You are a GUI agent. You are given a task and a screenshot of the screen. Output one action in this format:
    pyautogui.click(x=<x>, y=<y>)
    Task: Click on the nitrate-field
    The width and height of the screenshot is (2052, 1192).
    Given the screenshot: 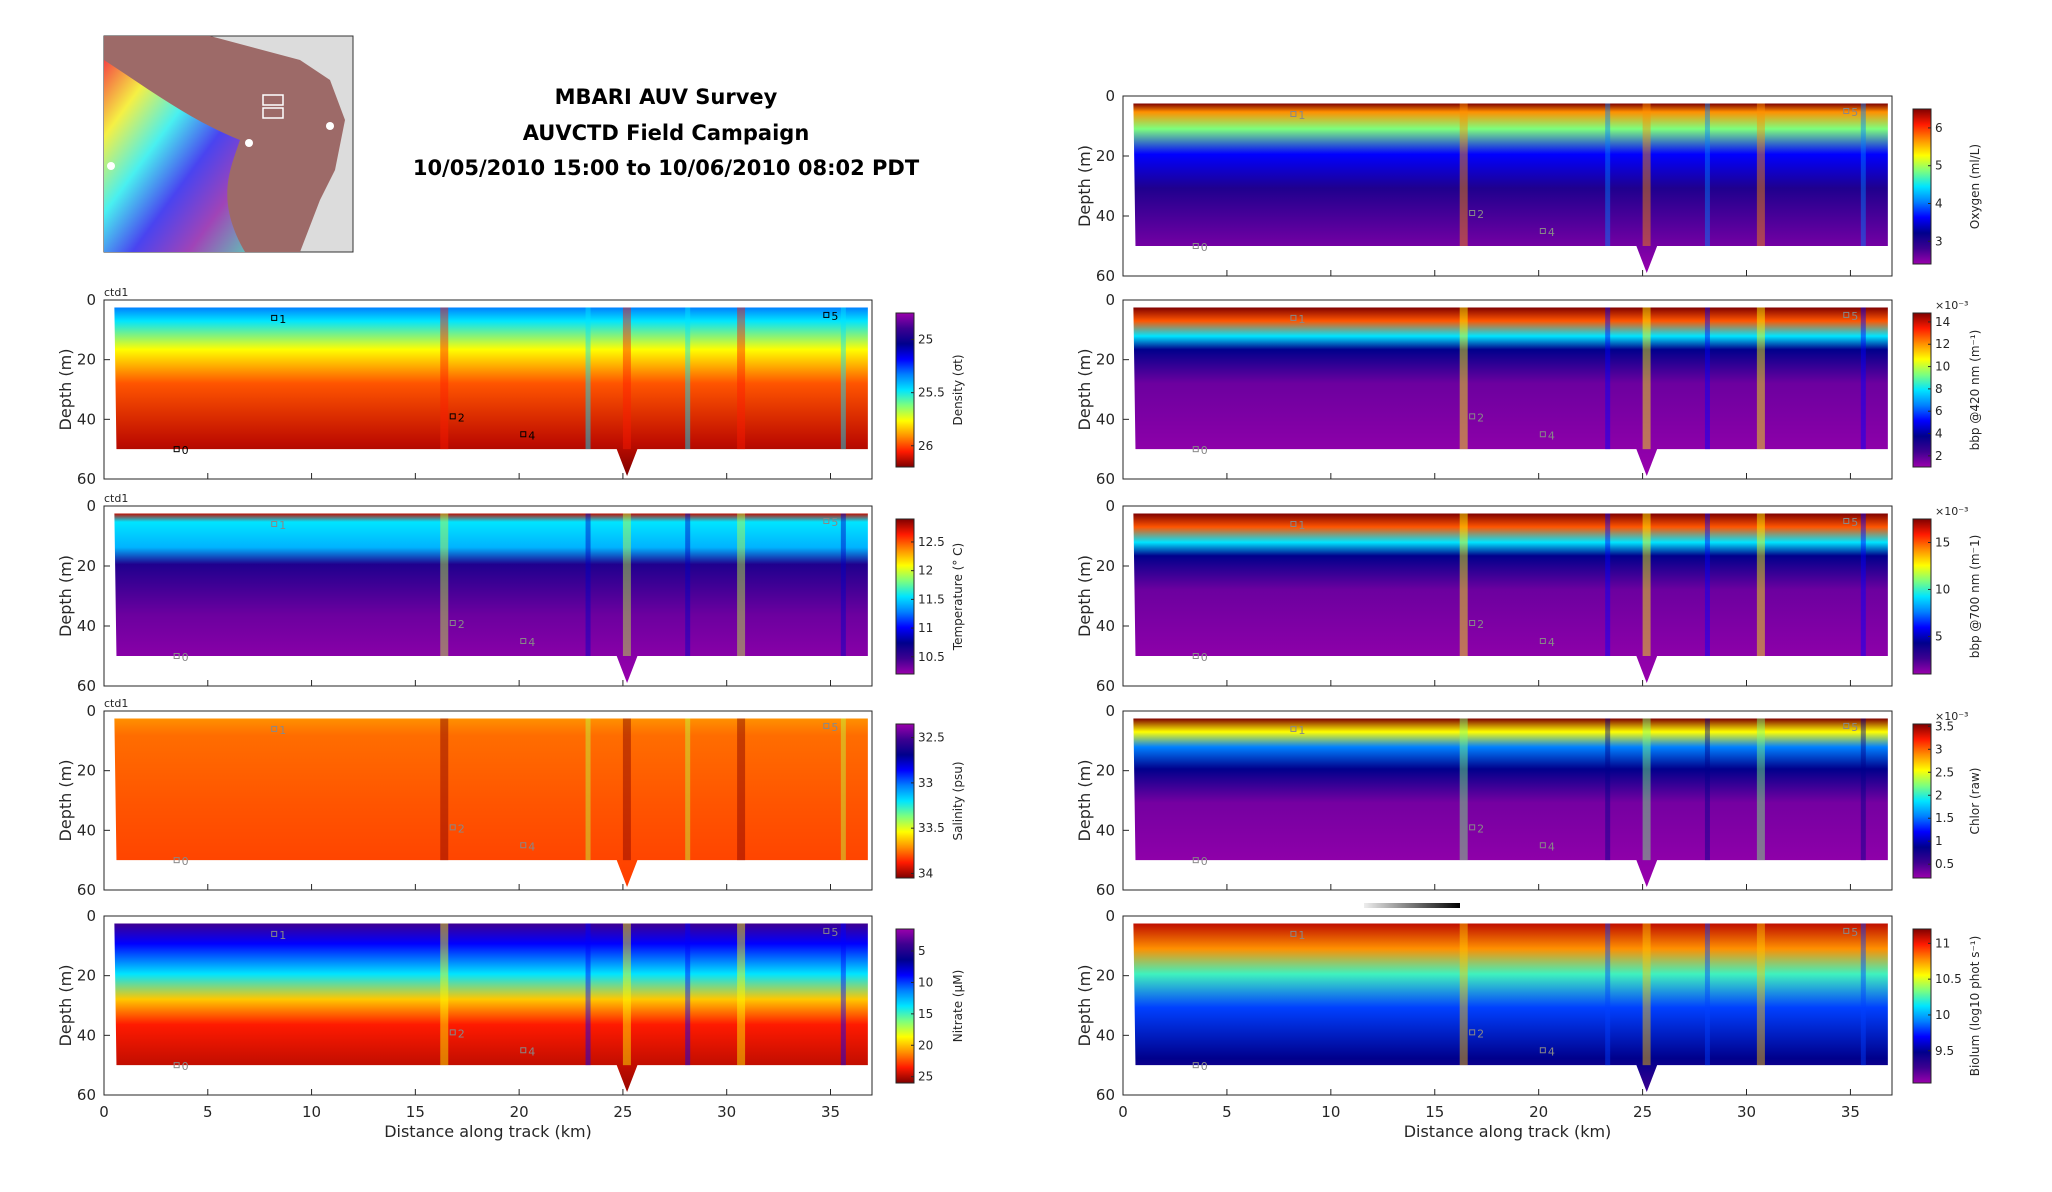 What is the action you would take?
    pyautogui.click(x=491, y=1008)
    